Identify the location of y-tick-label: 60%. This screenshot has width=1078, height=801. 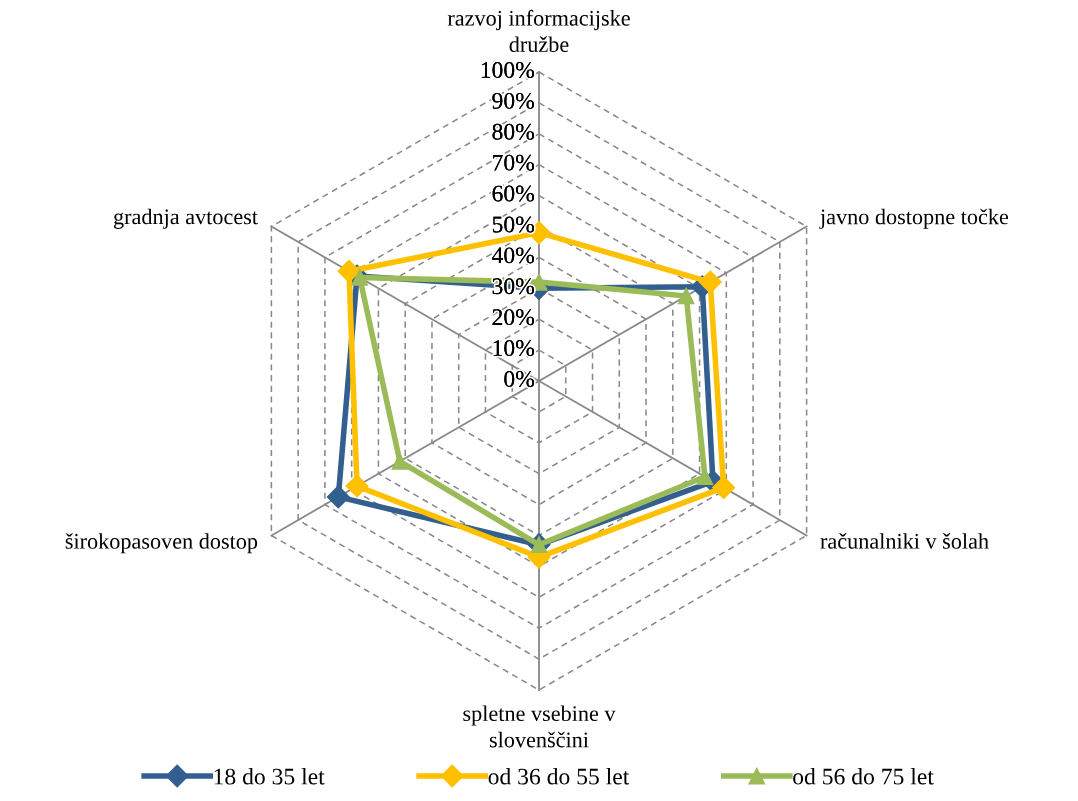
(513, 193).